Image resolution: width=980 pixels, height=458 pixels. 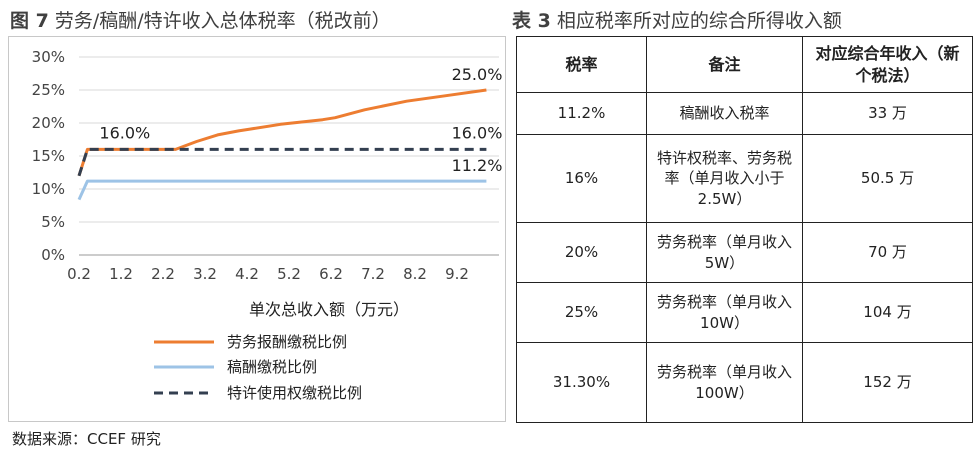 I want to click on legend-label: 稿酬缴税比例, so click(x=272, y=367).